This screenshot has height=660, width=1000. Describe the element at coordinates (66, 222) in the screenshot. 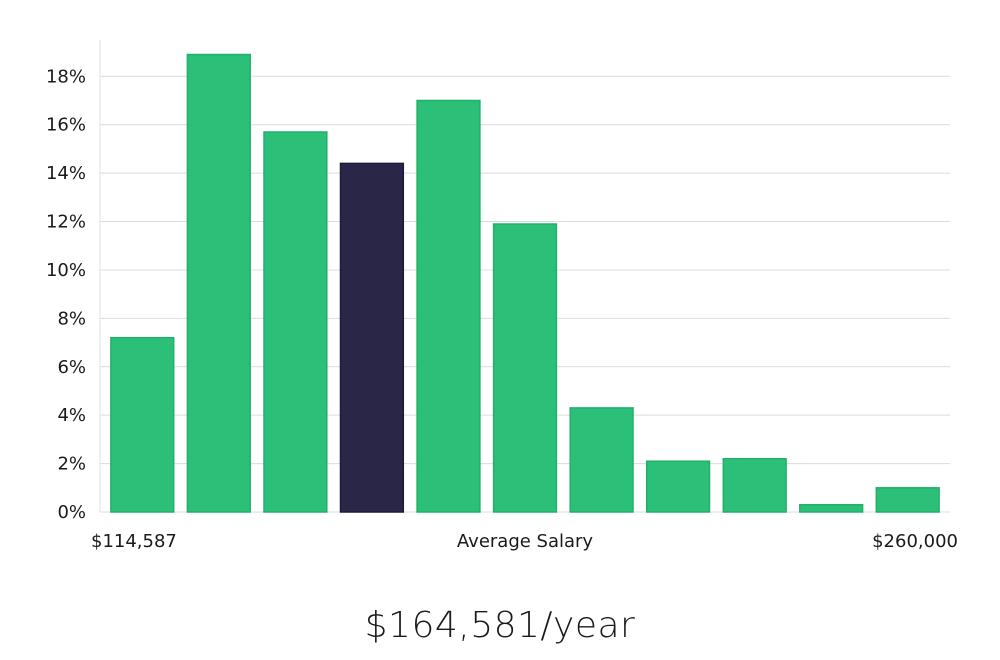

I see `y-tick-label: 12%` at that location.